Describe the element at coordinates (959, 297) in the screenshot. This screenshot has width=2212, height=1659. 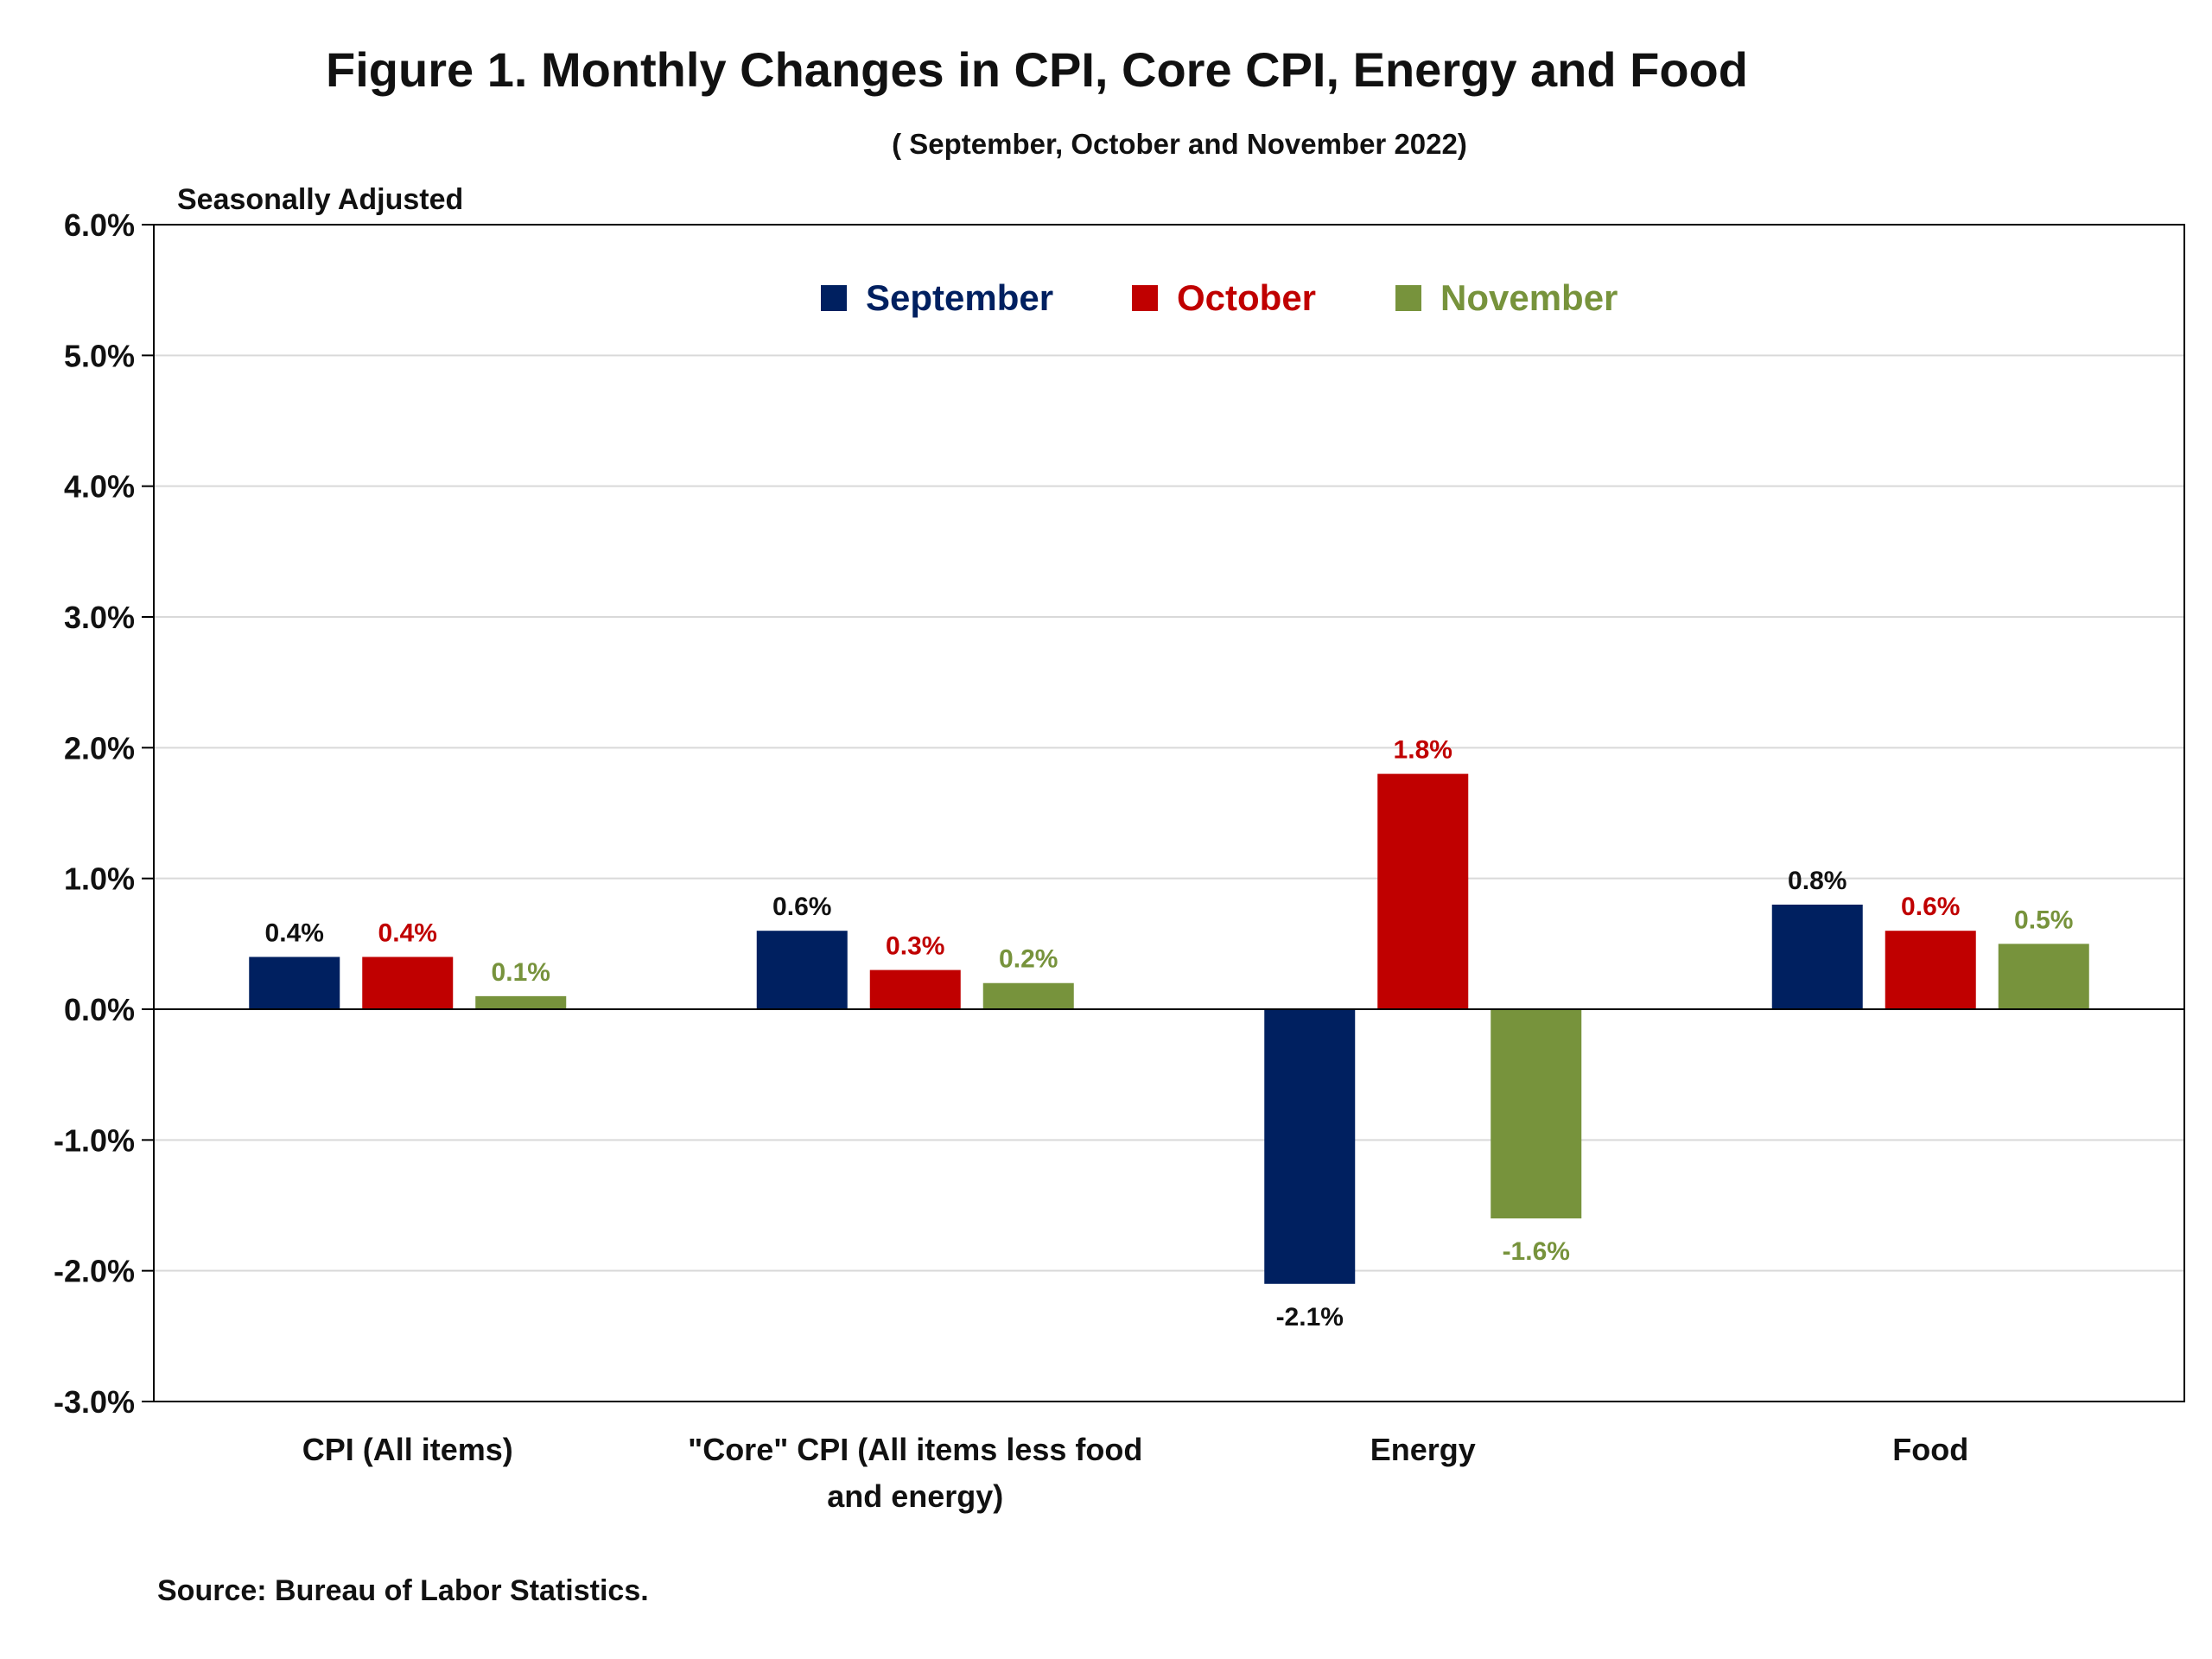
I see `legend-label: September` at that location.